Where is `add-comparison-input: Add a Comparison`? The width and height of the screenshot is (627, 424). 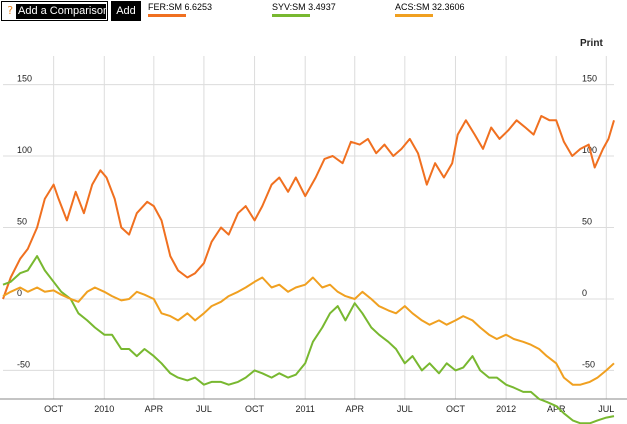
add-comparison-input: Add a Comparison is located at coordinates (61, 11).